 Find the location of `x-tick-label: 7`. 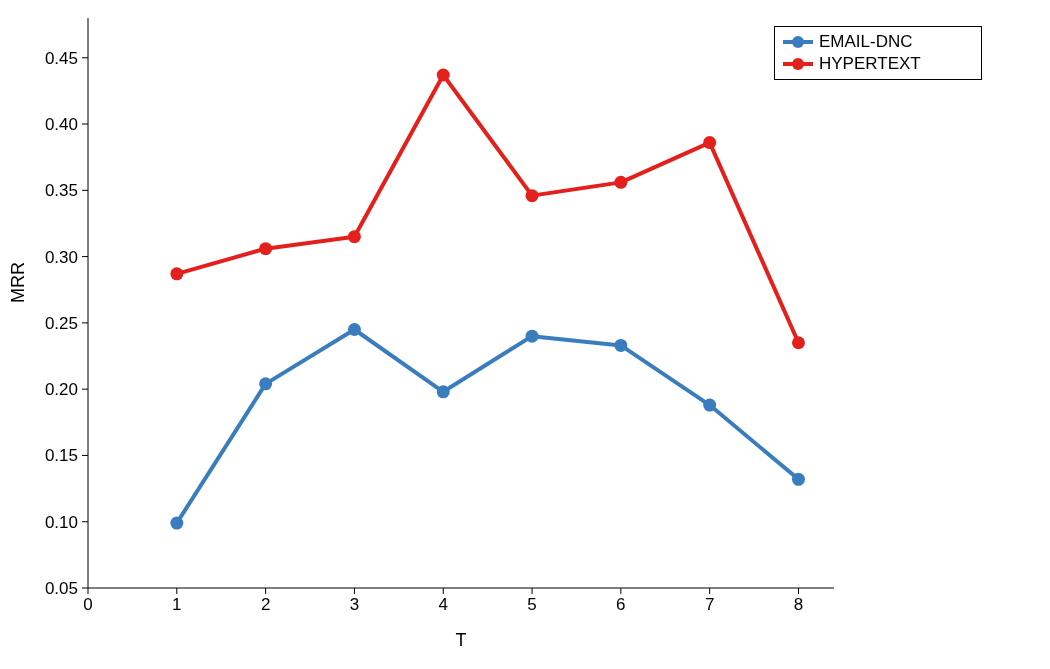

x-tick-label: 7 is located at coordinates (709, 605).